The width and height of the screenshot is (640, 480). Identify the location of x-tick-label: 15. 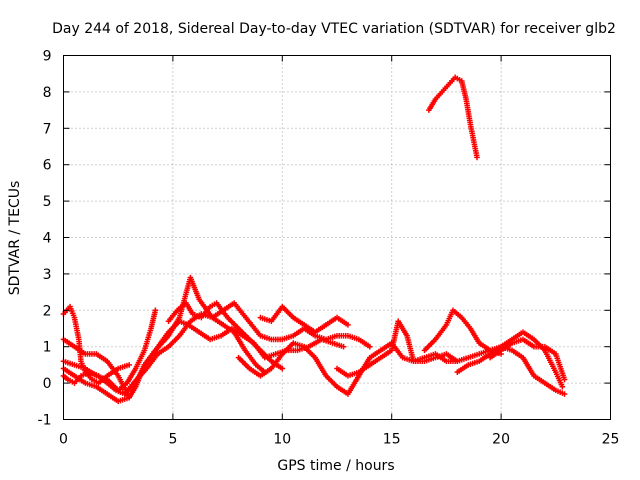
(392, 440).